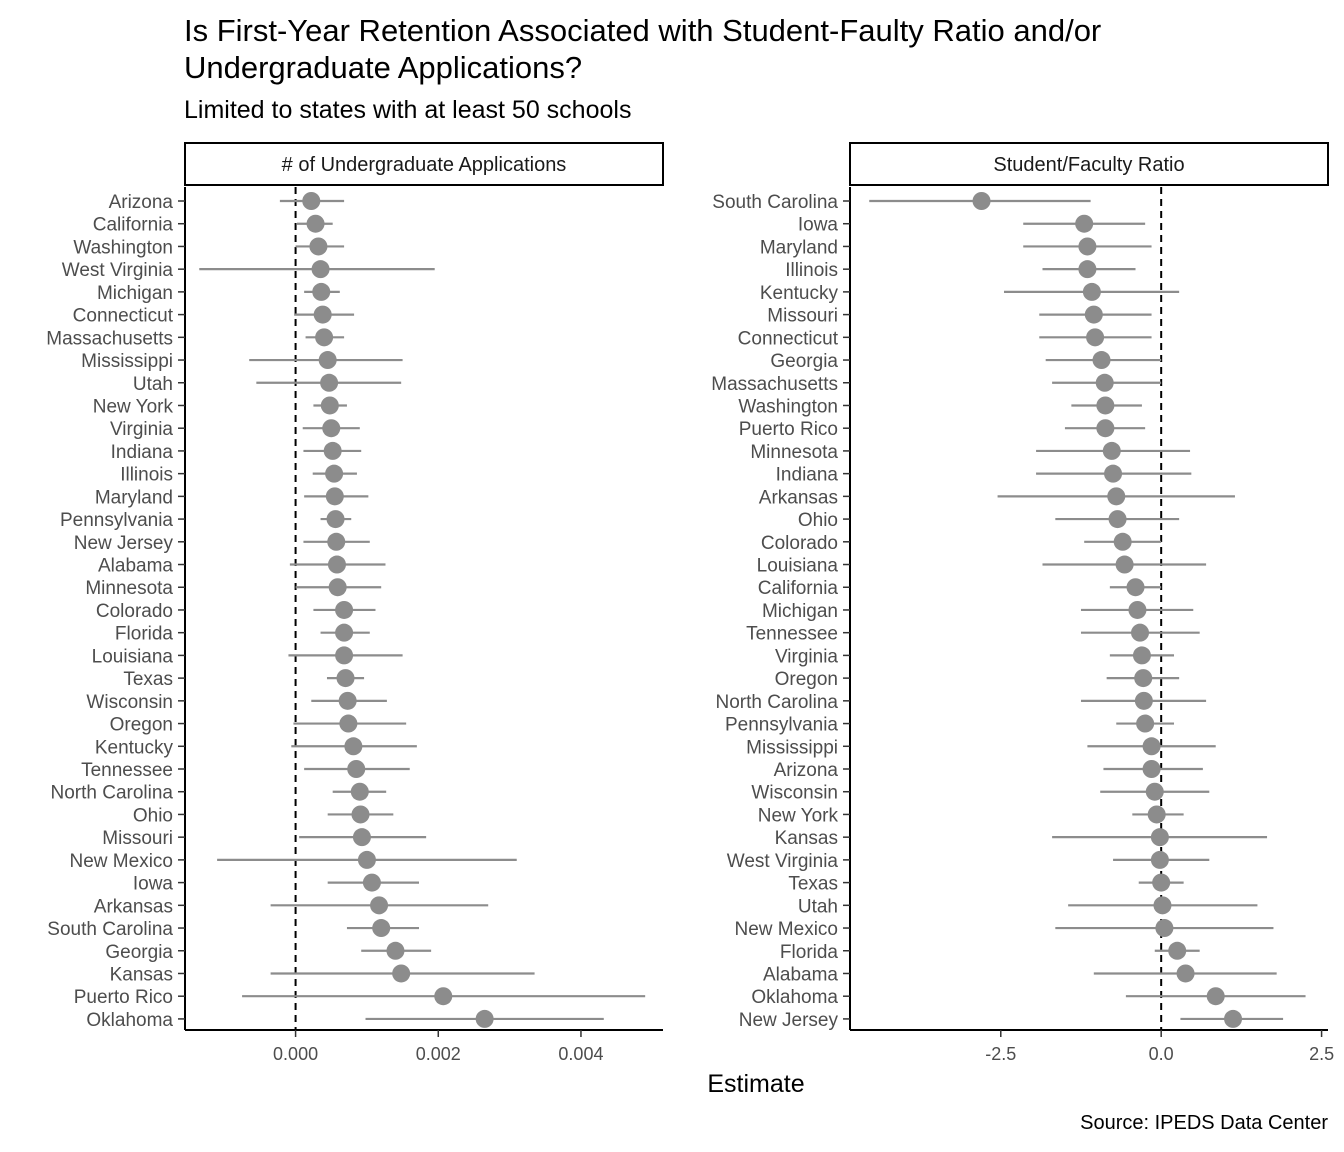 The image size is (1344, 1152). Describe the element at coordinates (110, 929) in the screenshot. I see `y-tick-label: South Carolina` at that location.